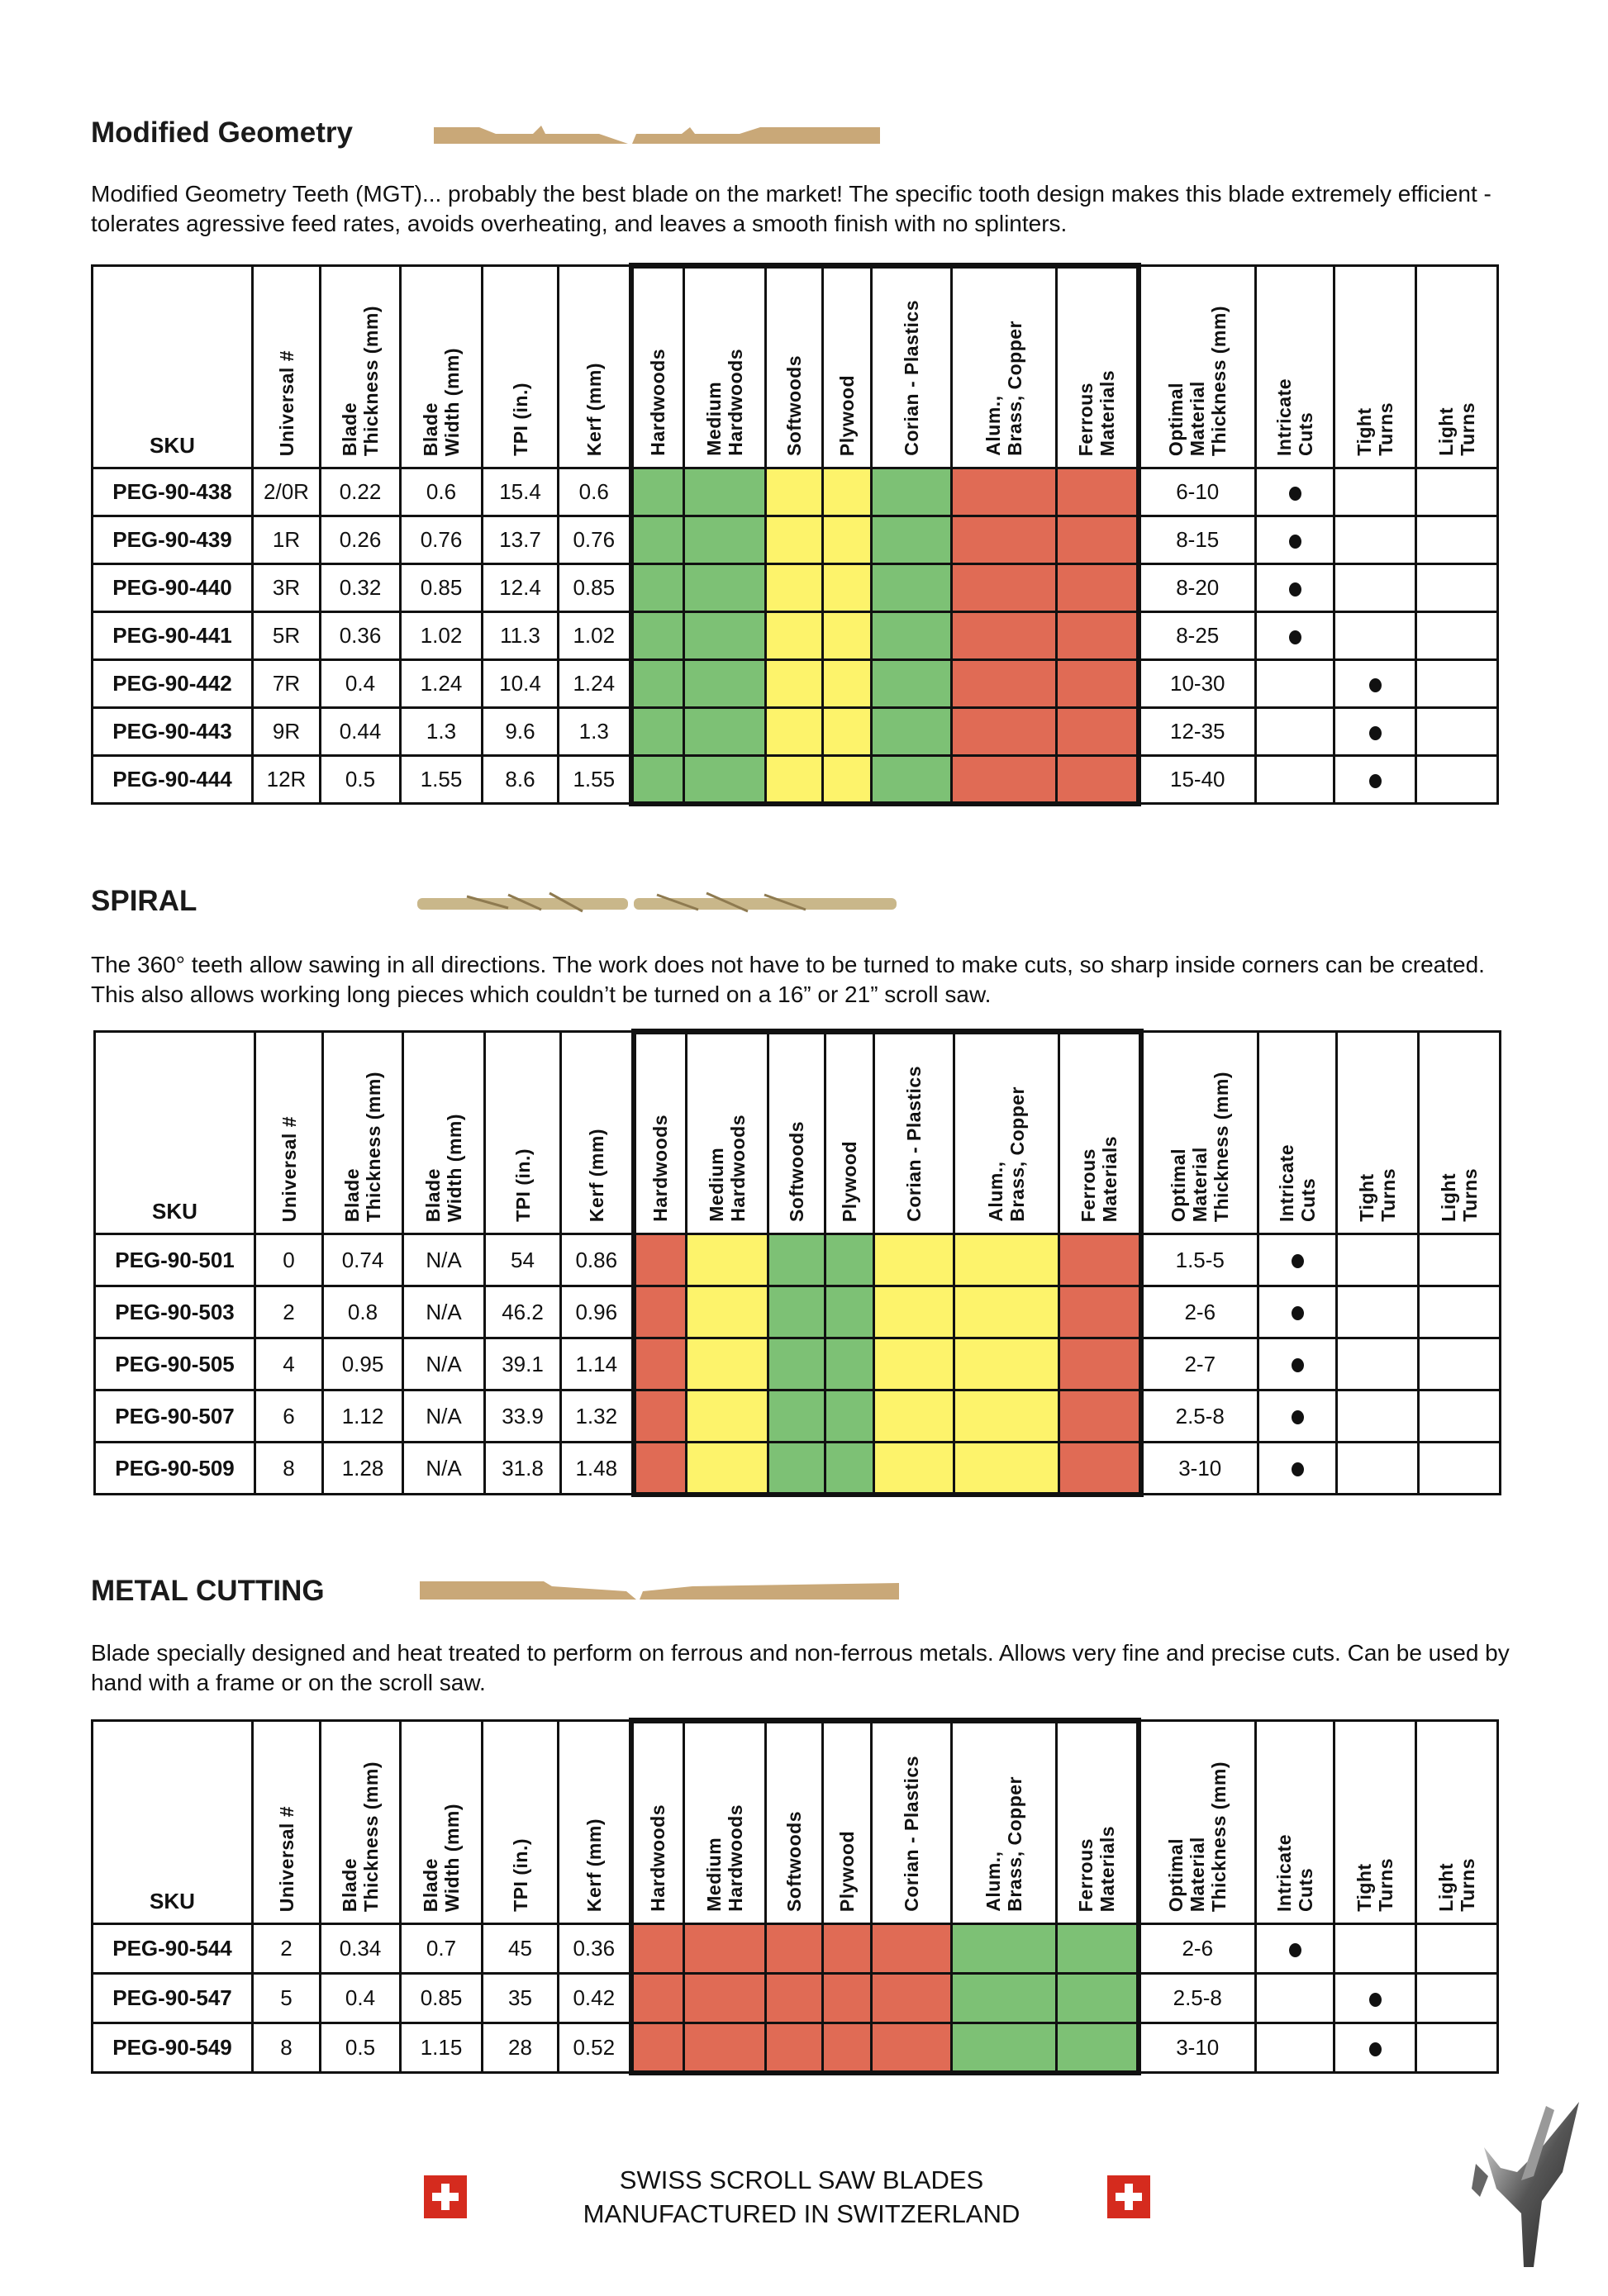 The image size is (1608, 2296). I want to click on sku-cell: PEG-90-505, so click(174, 1364).